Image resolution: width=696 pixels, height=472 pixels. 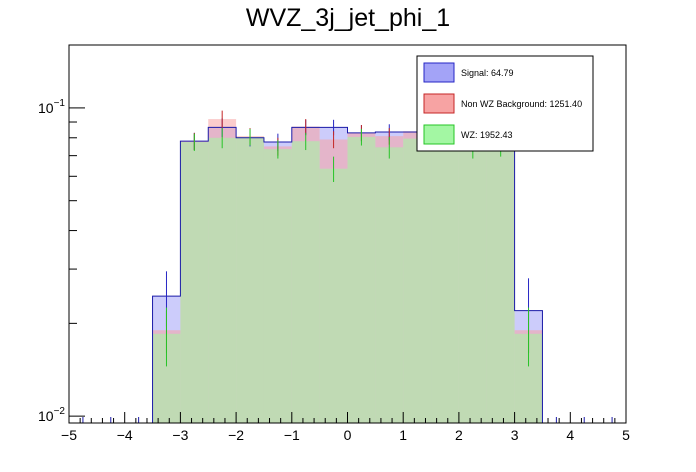 What do you see at coordinates (515, 435) in the screenshot?
I see `x-tick-label: 3` at bounding box center [515, 435].